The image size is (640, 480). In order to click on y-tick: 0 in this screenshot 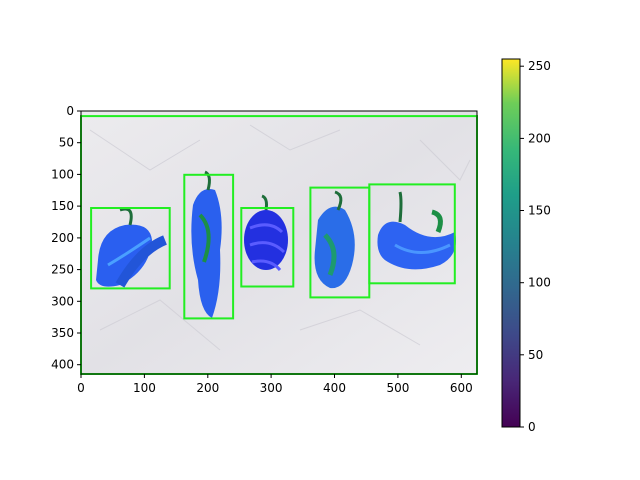, I will do `click(73, 111)`.